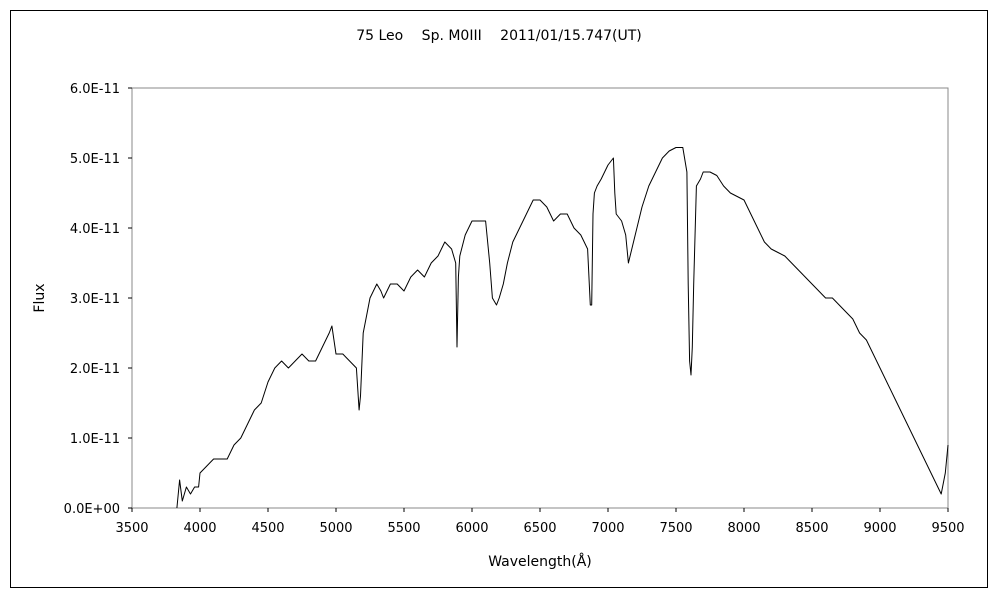  I want to click on x-tick-label: 7000, so click(607, 528).